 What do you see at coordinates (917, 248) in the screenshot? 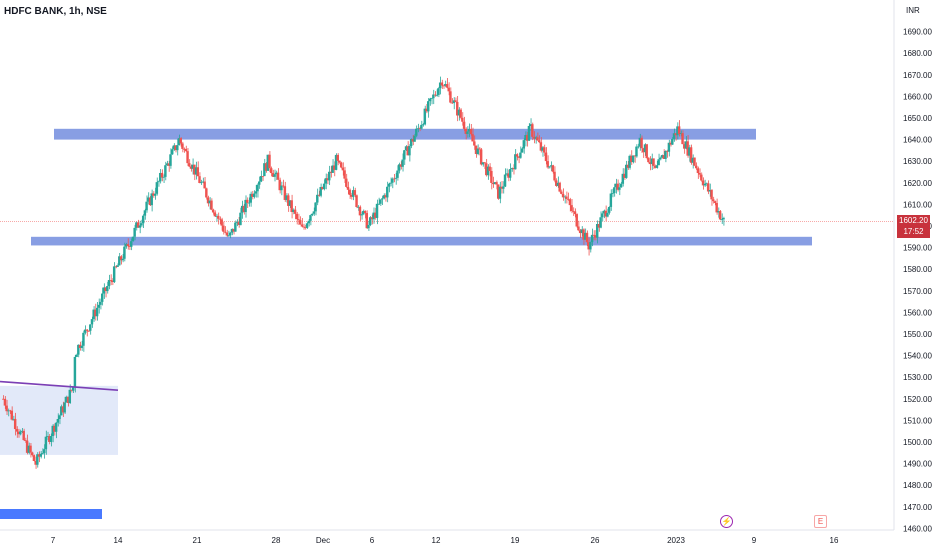
I see `price-tick-label: 1590.00` at bounding box center [917, 248].